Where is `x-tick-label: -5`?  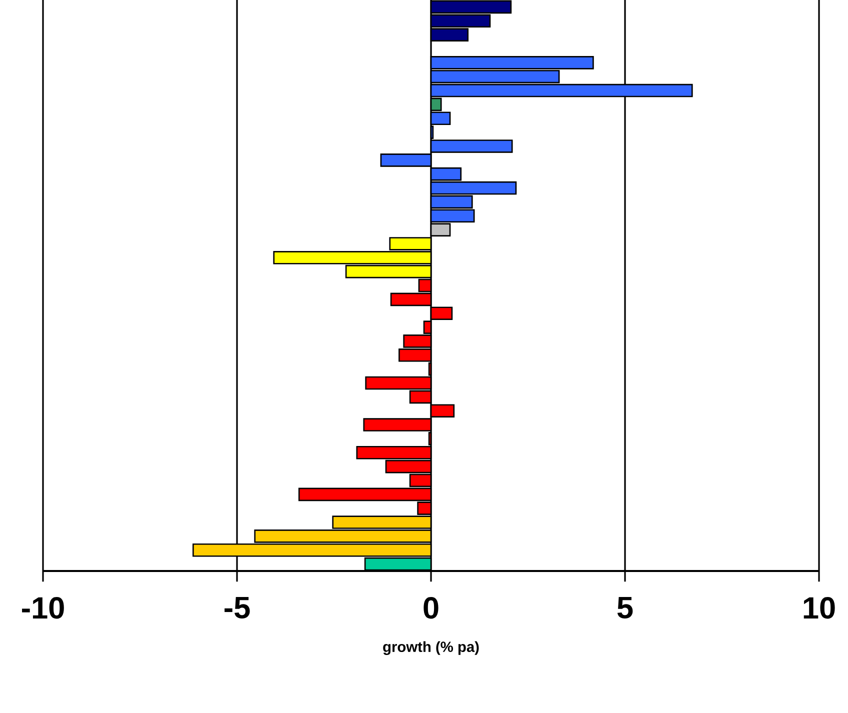
x-tick-label: -5 is located at coordinates (237, 607).